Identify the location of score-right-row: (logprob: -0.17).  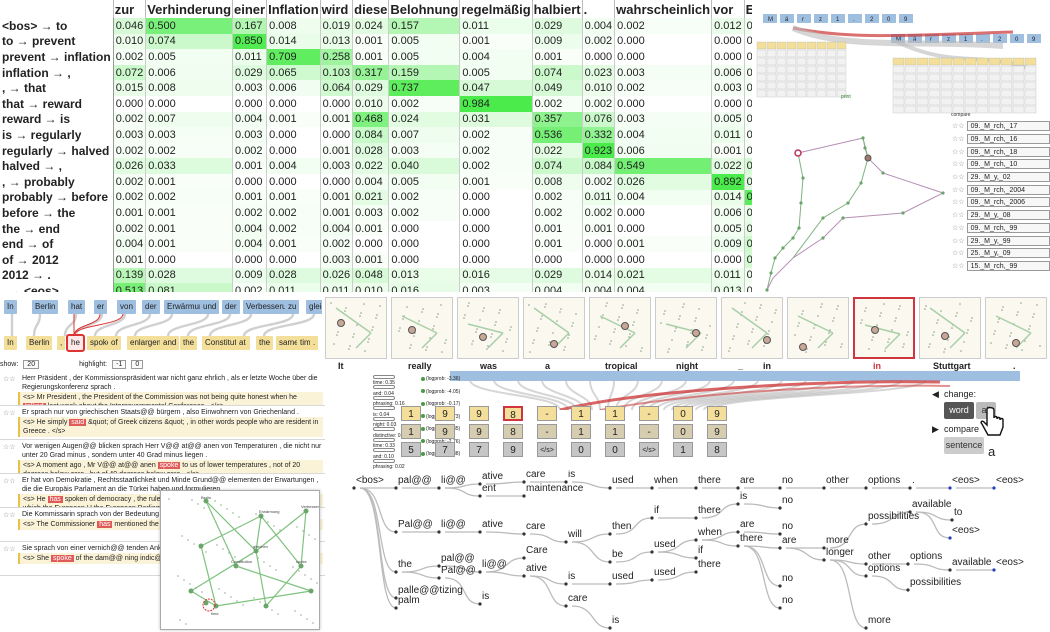
(440, 404).